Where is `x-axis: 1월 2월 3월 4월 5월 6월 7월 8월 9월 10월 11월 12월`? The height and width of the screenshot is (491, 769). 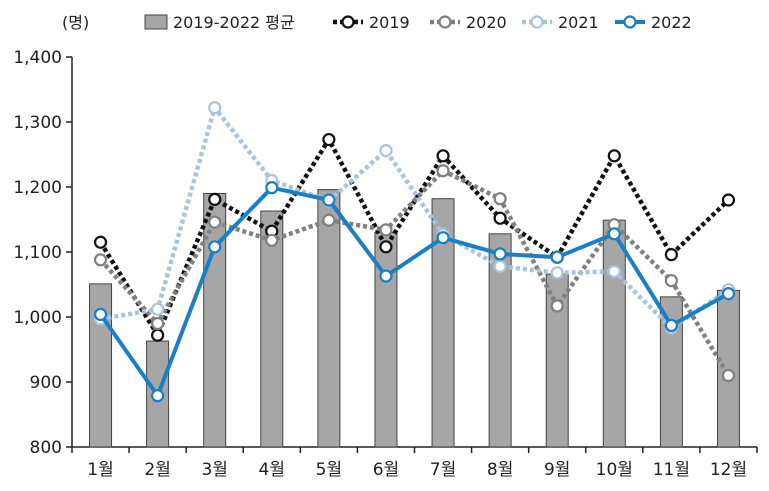 x-axis: 1월 2월 3월 4월 5월 6월 7월 8월 9월 10월 11월 12월 is located at coordinates (414, 463).